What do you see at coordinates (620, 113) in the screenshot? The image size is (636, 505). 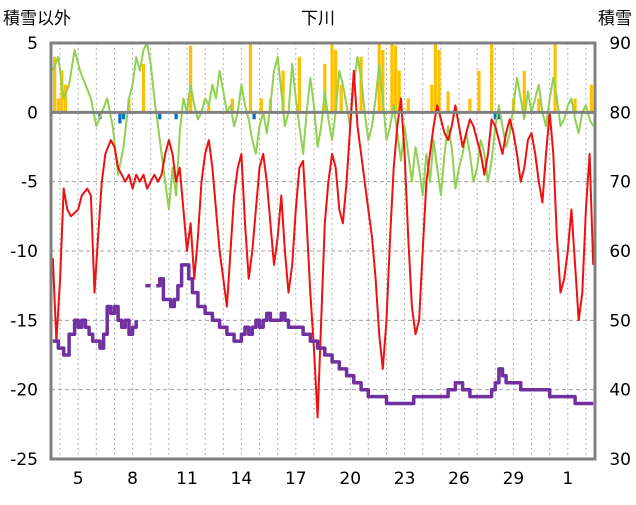 I see `right-tick-label: 80` at bounding box center [620, 113].